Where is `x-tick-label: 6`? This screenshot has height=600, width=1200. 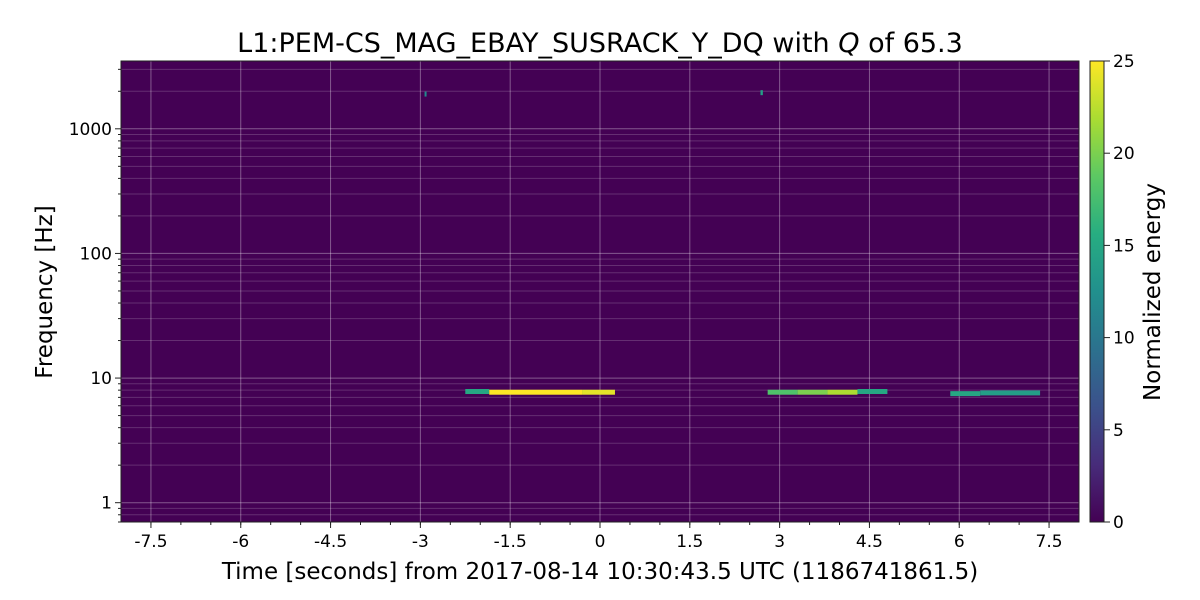 x-tick-label: 6 is located at coordinates (959, 542).